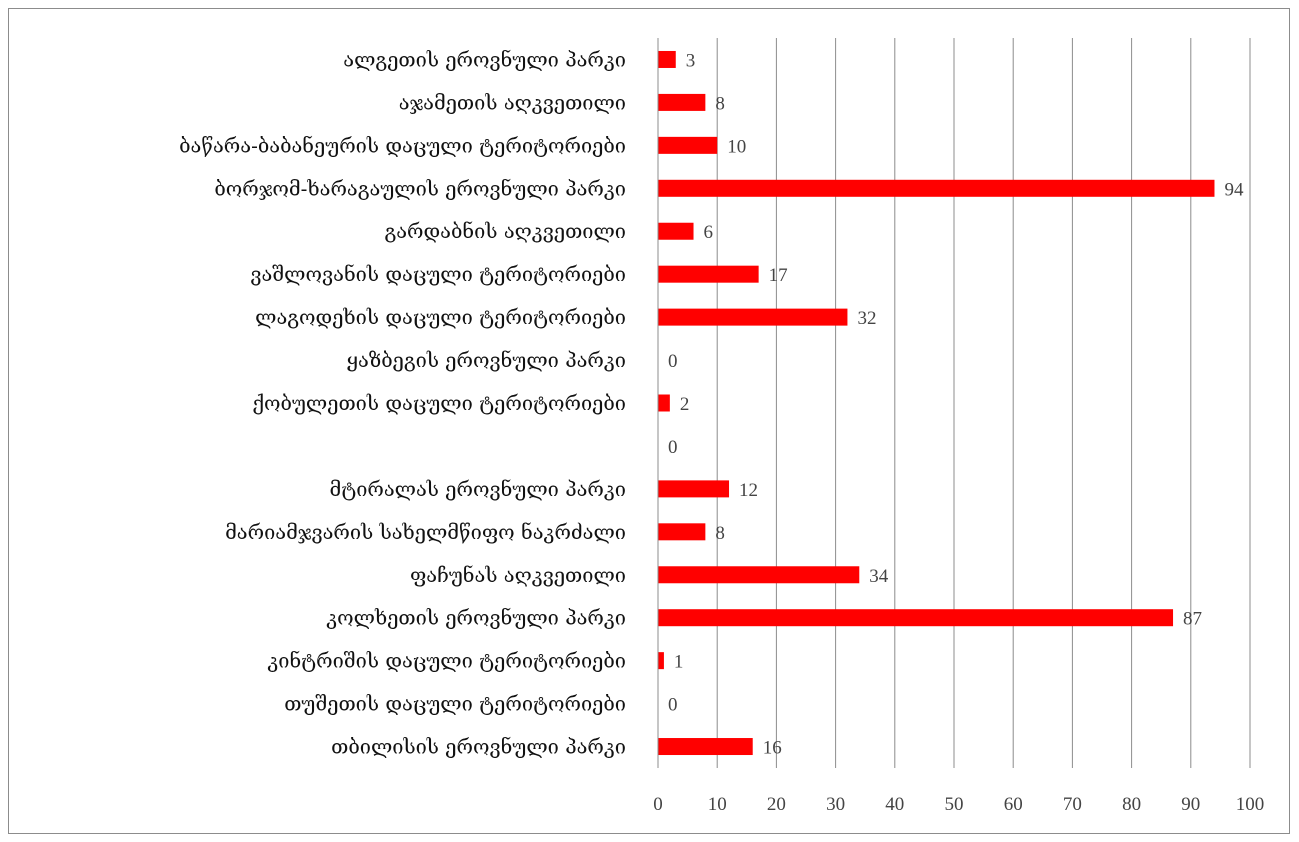 This screenshot has width=1299, height=842. I want to click on category-label: მარიამჯვარის სახელმწიფო ნაკრძალი, so click(425, 532).